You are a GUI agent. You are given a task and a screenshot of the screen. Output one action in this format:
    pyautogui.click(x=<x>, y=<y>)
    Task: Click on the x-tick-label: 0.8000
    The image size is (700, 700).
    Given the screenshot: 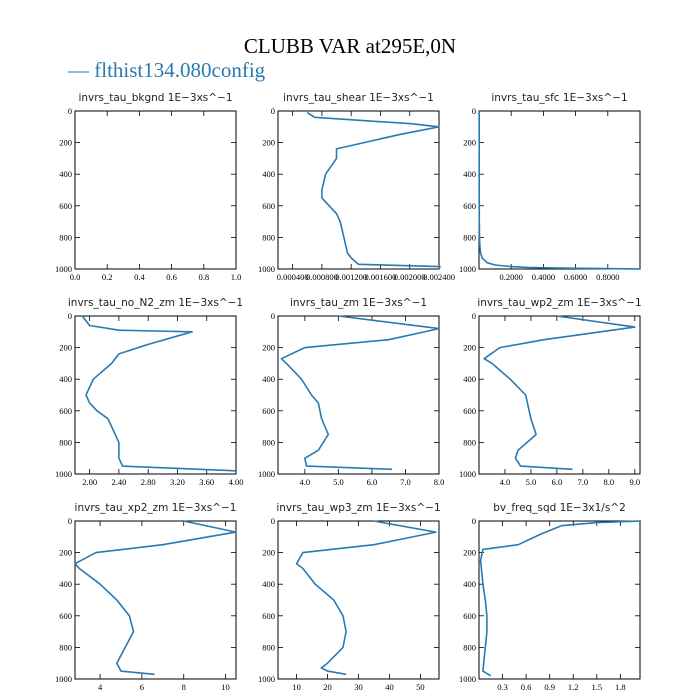 What is the action you would take?
    pyautogui.click(x=607, y=277)
    